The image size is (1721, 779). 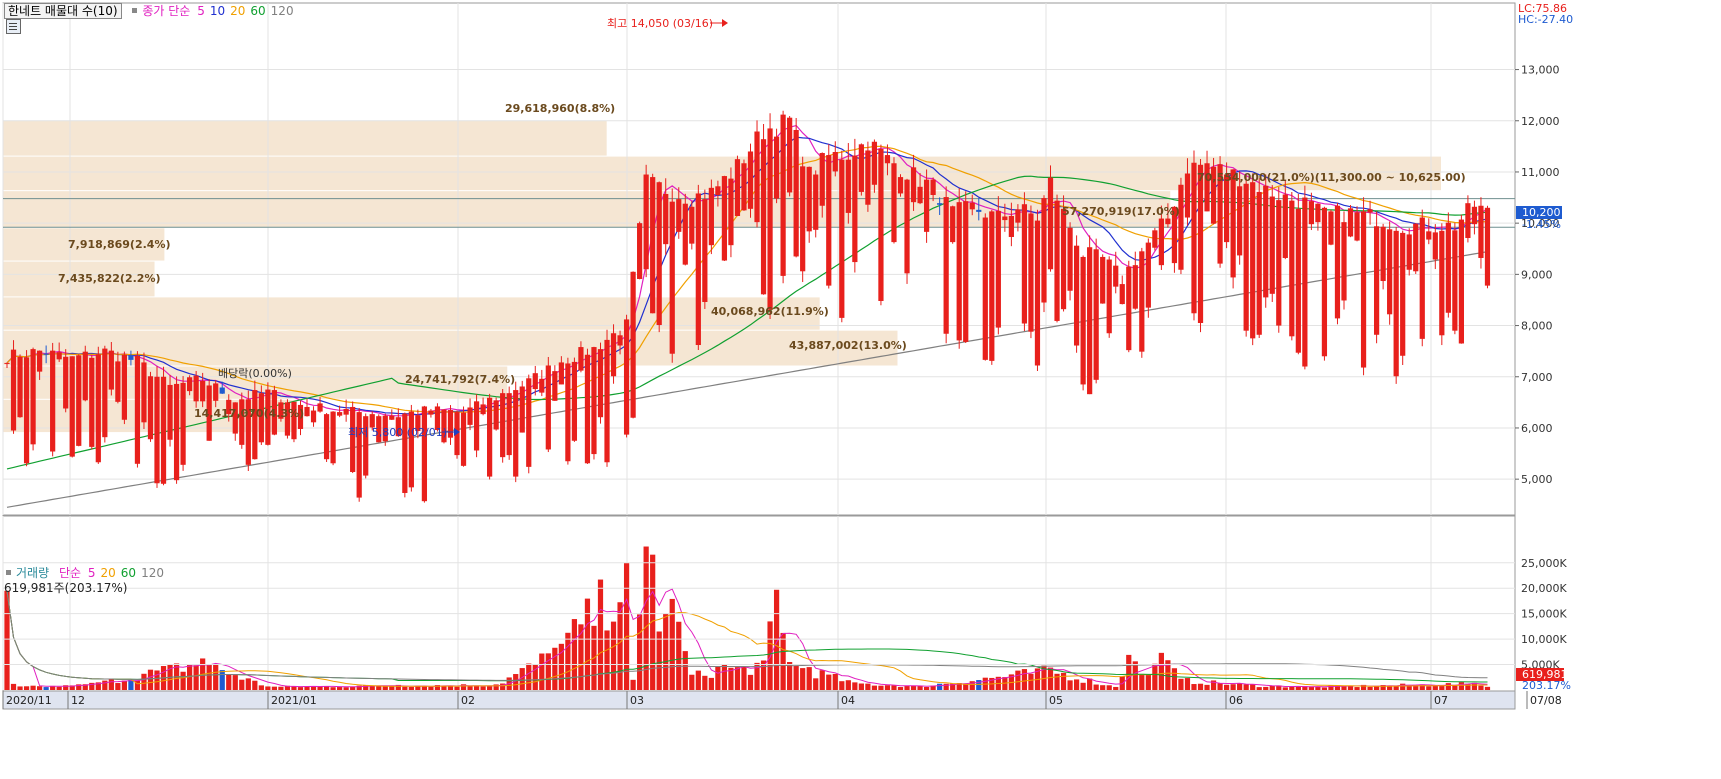 I want to click on x-axis-label: 04, so click(x=848, y=700).